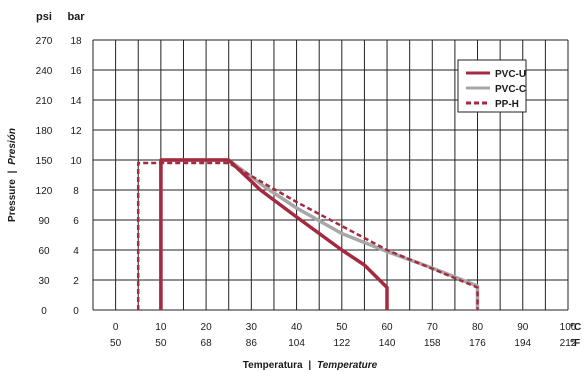  Describe the element at coordinates (387, 343) in the screenshot. I see `x-tick-label-fahrenheit: 140` at that location.